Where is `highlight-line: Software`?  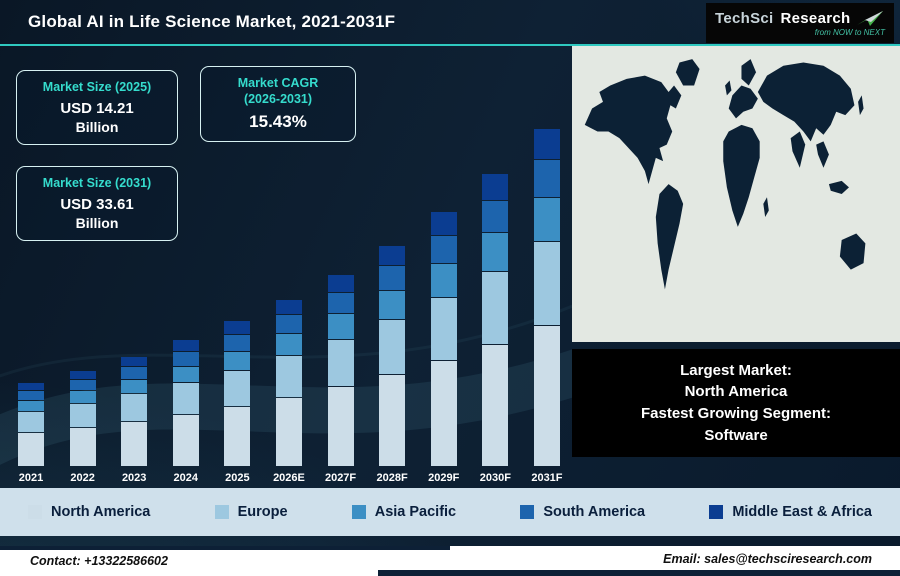
highlight-line: Software is located at coordinates (736, 435).